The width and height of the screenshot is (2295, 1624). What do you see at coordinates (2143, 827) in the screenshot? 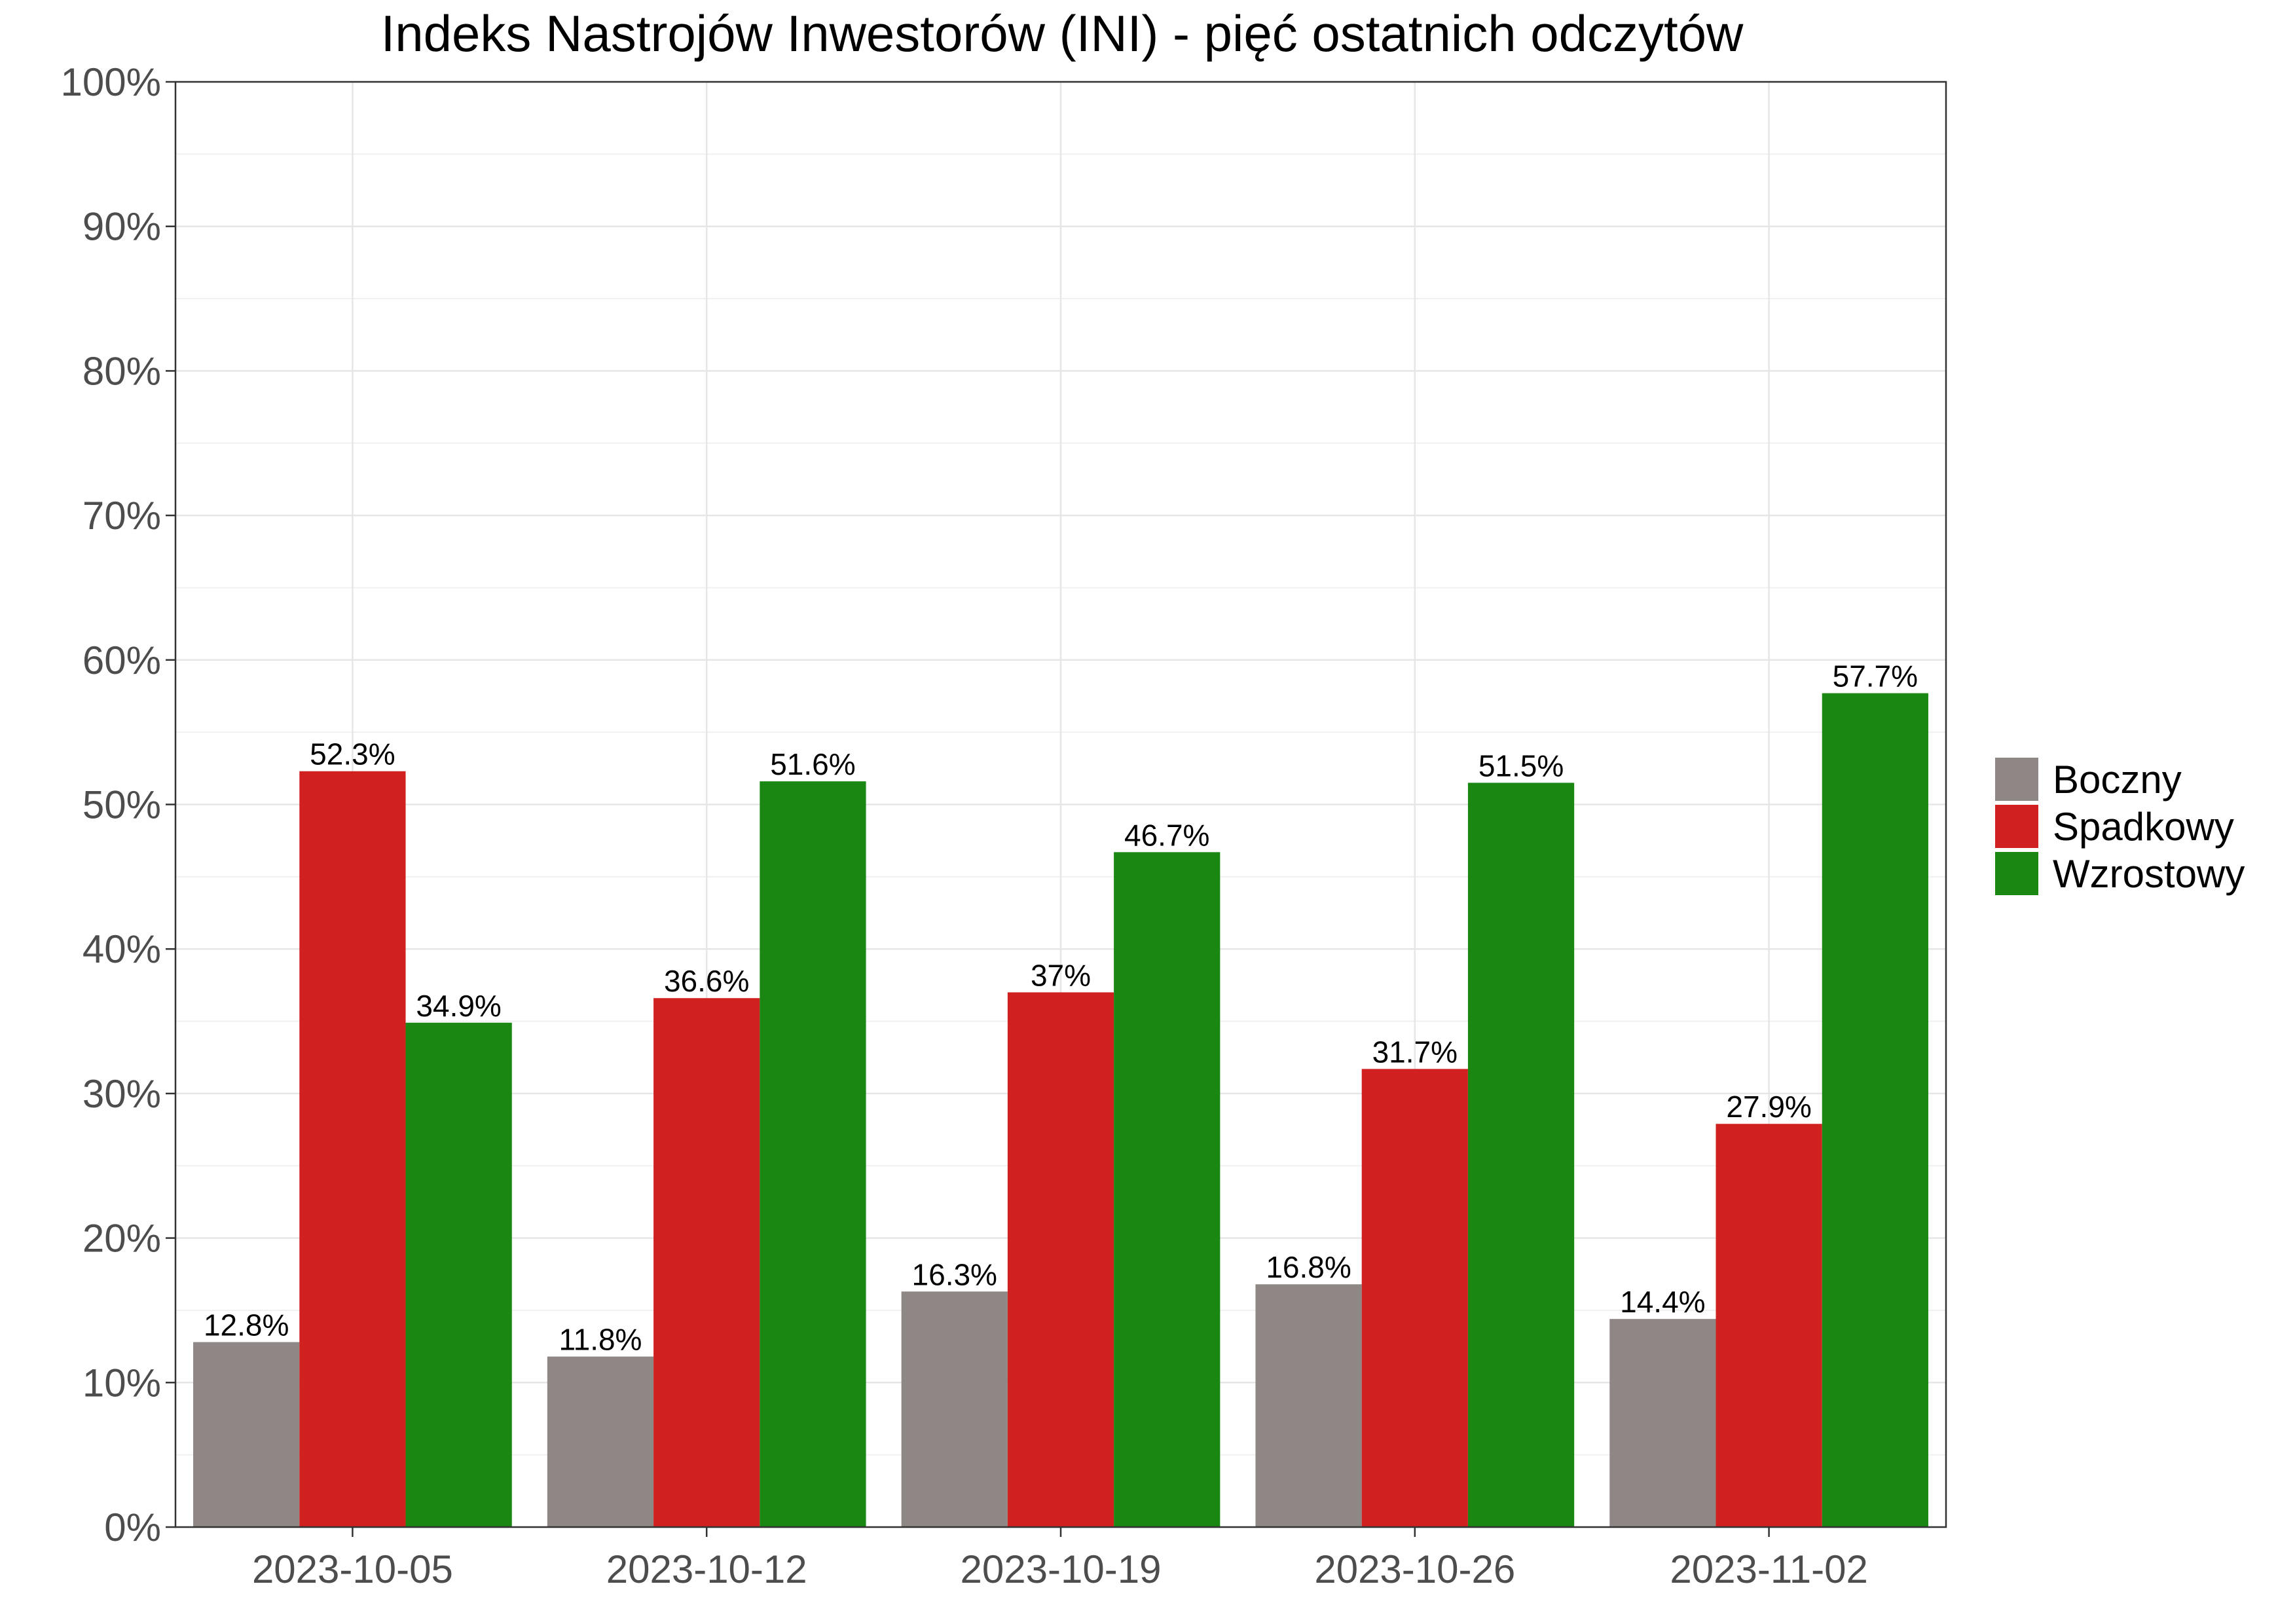
I see `legend-label: Spadkowy` at bounding box center [2143, 827].